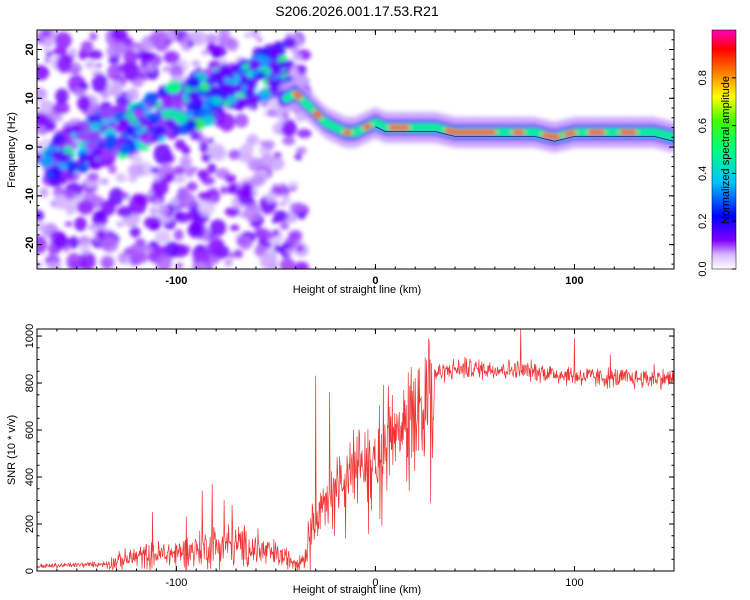 The image size is (750, 600). Describe the element at coordinates (30, 49) in the screenshot. I see `spectrogram-y-tick-label: 20` at that location.